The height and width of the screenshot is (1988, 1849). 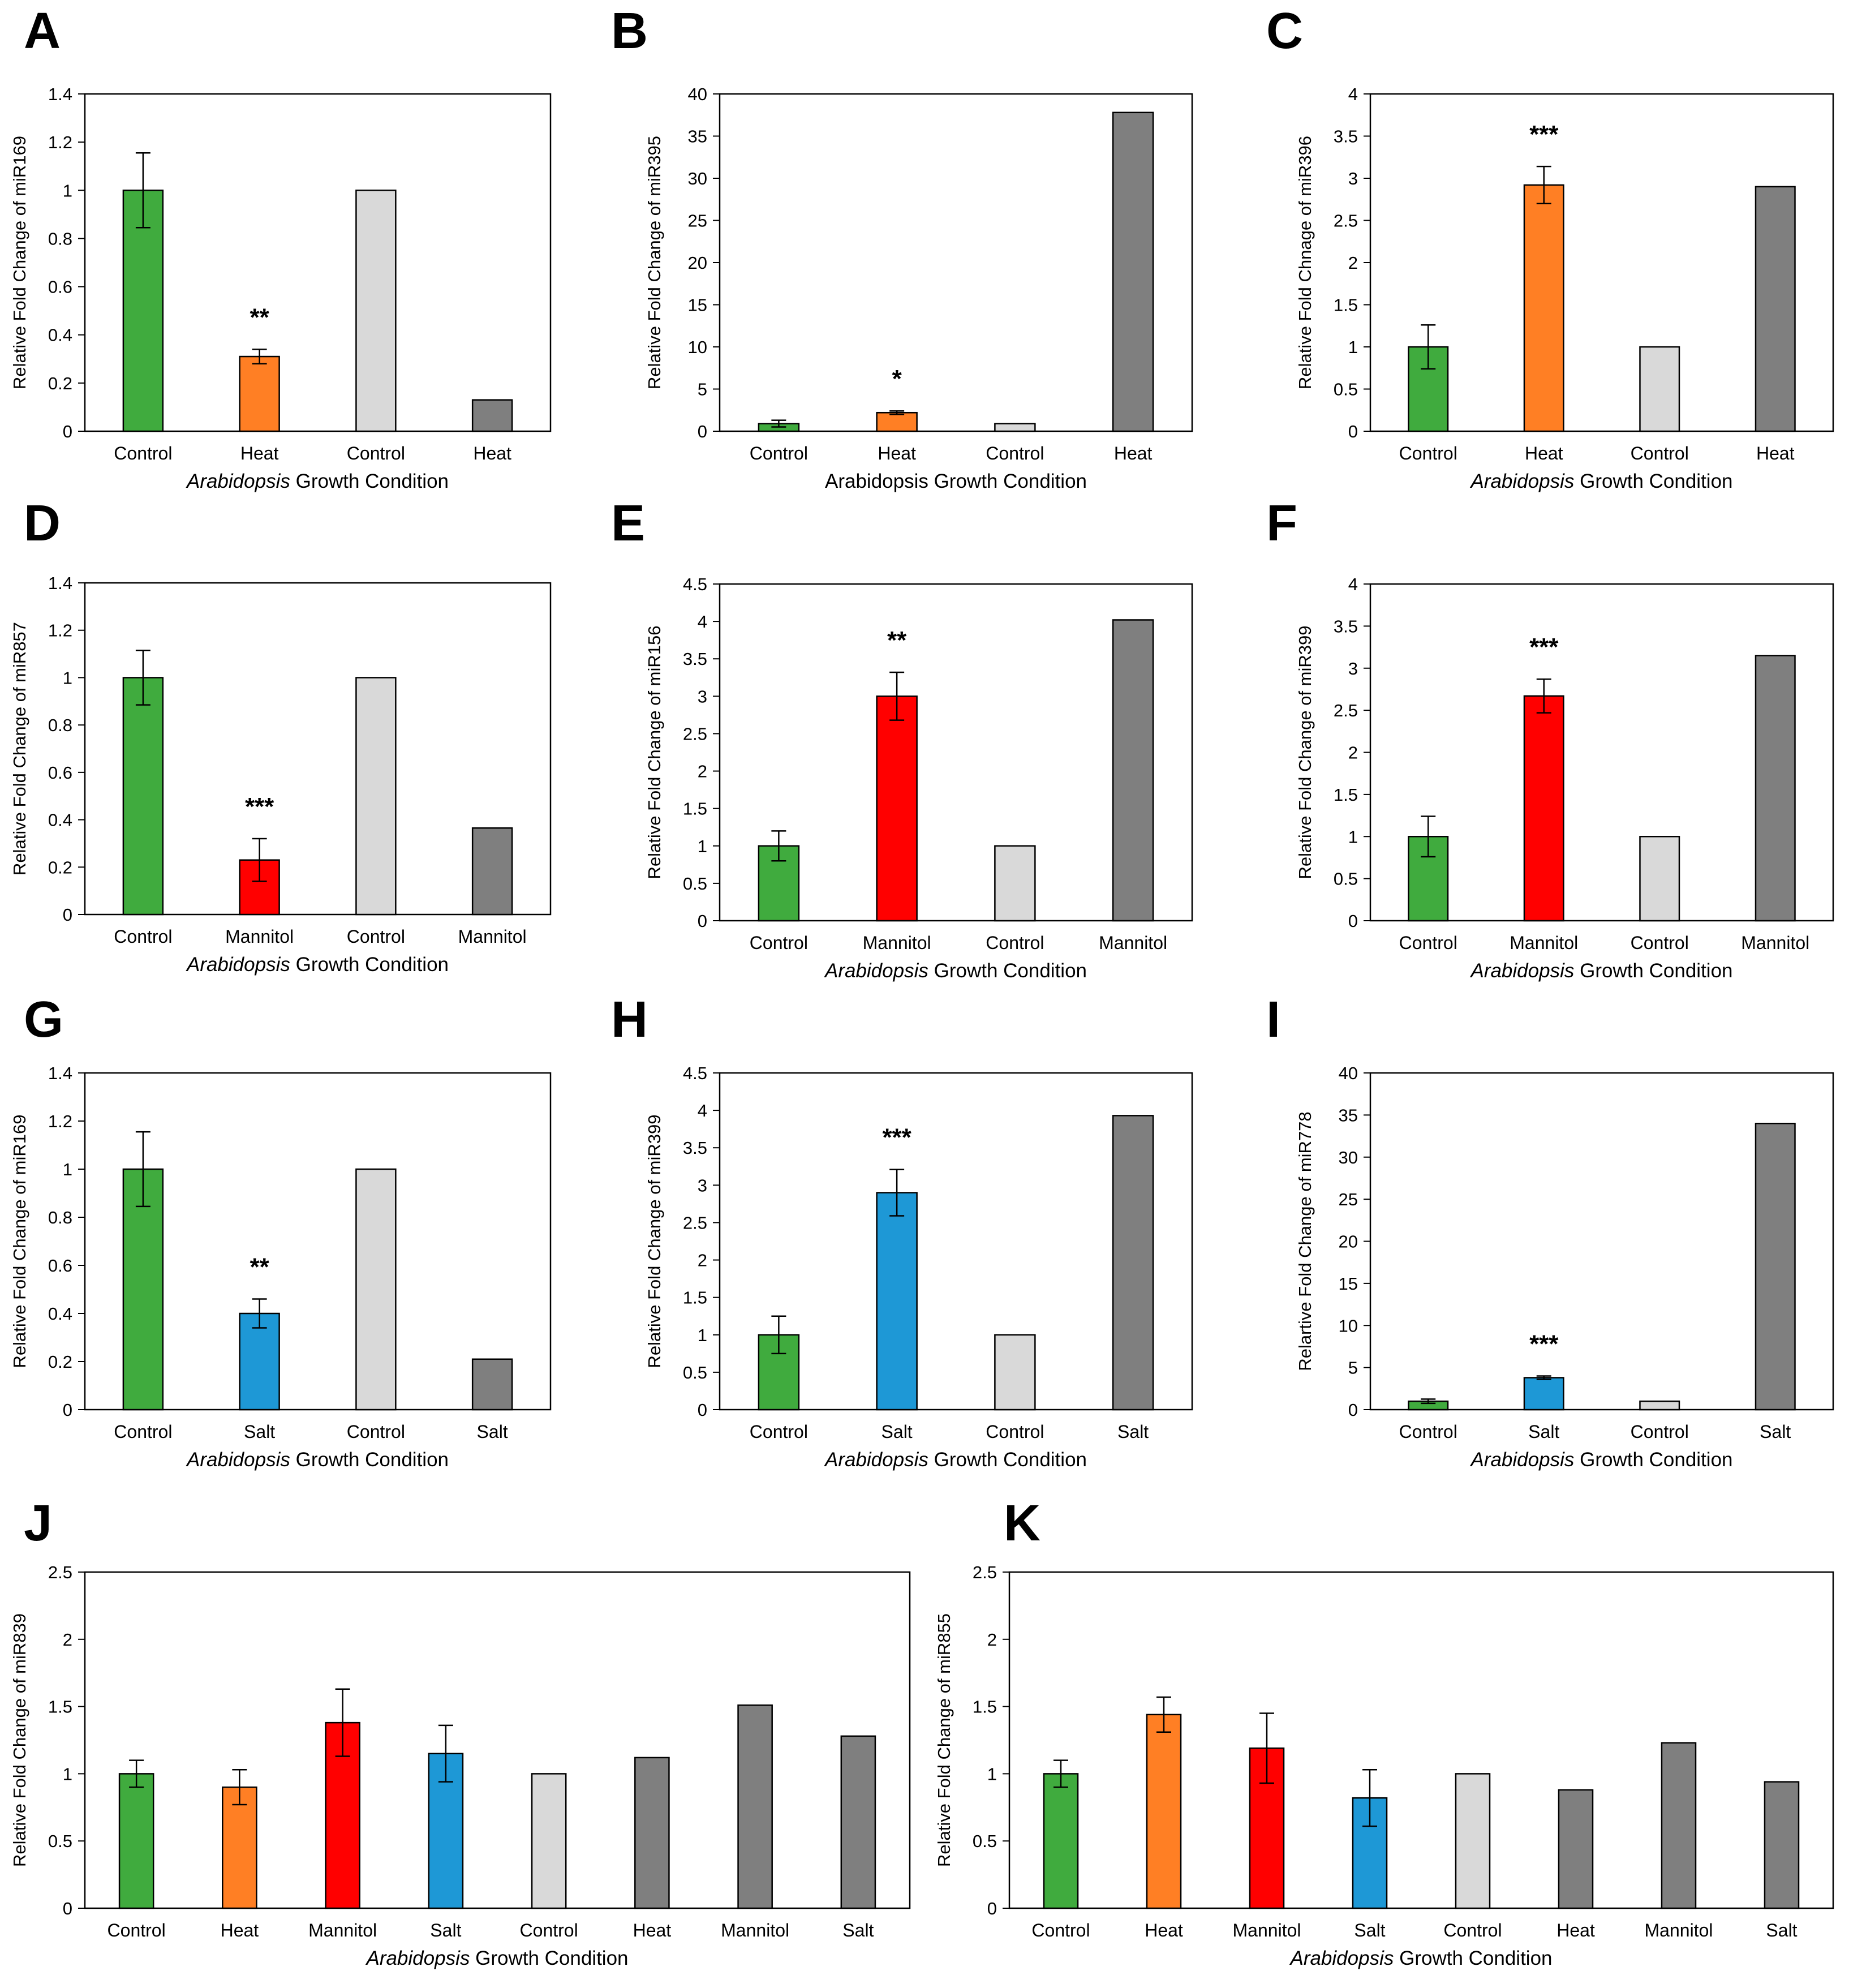 What do you see at coordinates (628, 523) in the screenshot?
I see `panel-letter: E` at bounding box center [628, 523].